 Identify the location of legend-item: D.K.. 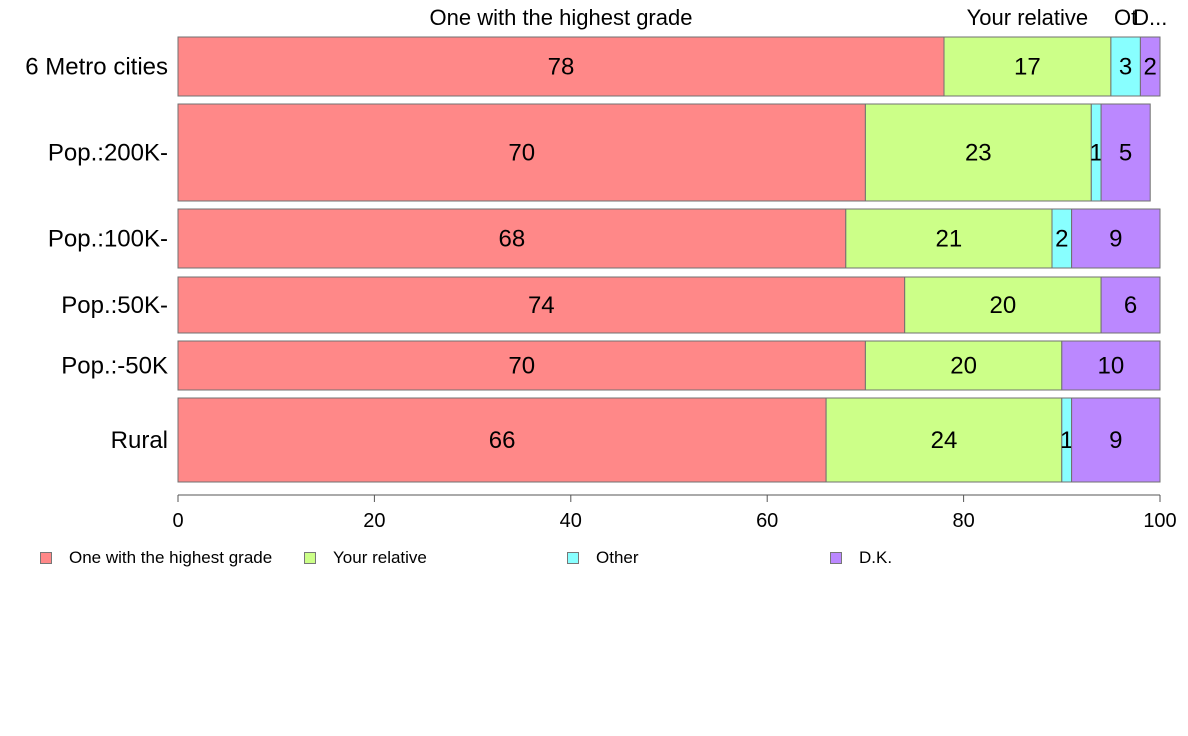
(861, 558).